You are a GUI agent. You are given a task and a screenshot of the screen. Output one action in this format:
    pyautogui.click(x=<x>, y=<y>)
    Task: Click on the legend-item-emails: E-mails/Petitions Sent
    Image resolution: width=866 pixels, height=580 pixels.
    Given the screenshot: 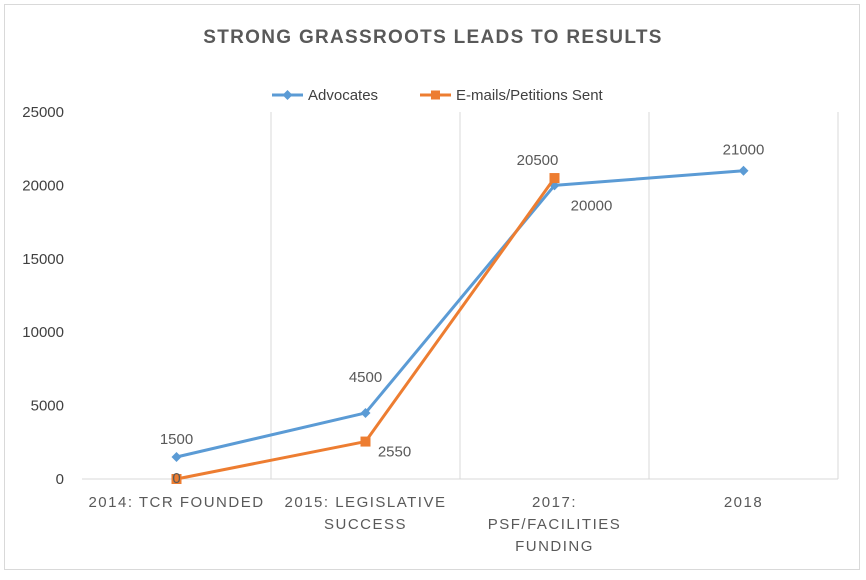 What is the action you would take?
    pyautogui.click(x=512, y=95)
    